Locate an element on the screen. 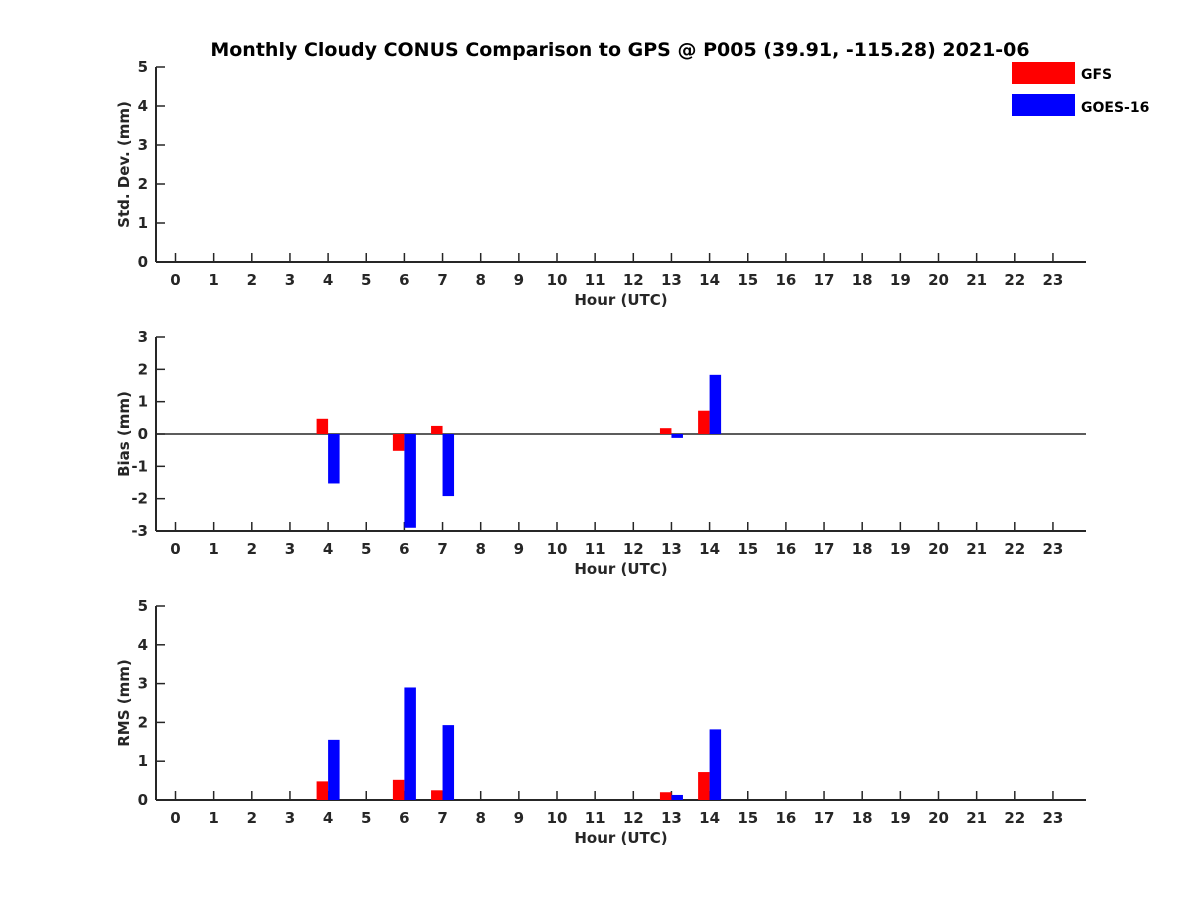  bias-x-tick-label: 9 is located at coordinates (519, 549).